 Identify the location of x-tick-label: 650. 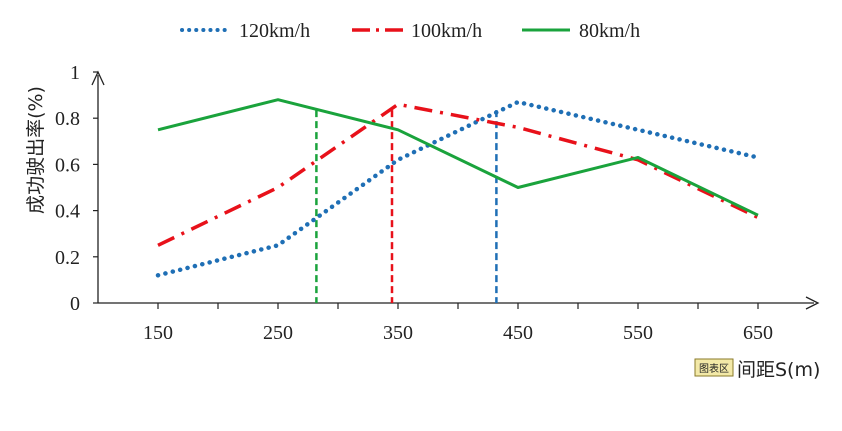
(758, 333).